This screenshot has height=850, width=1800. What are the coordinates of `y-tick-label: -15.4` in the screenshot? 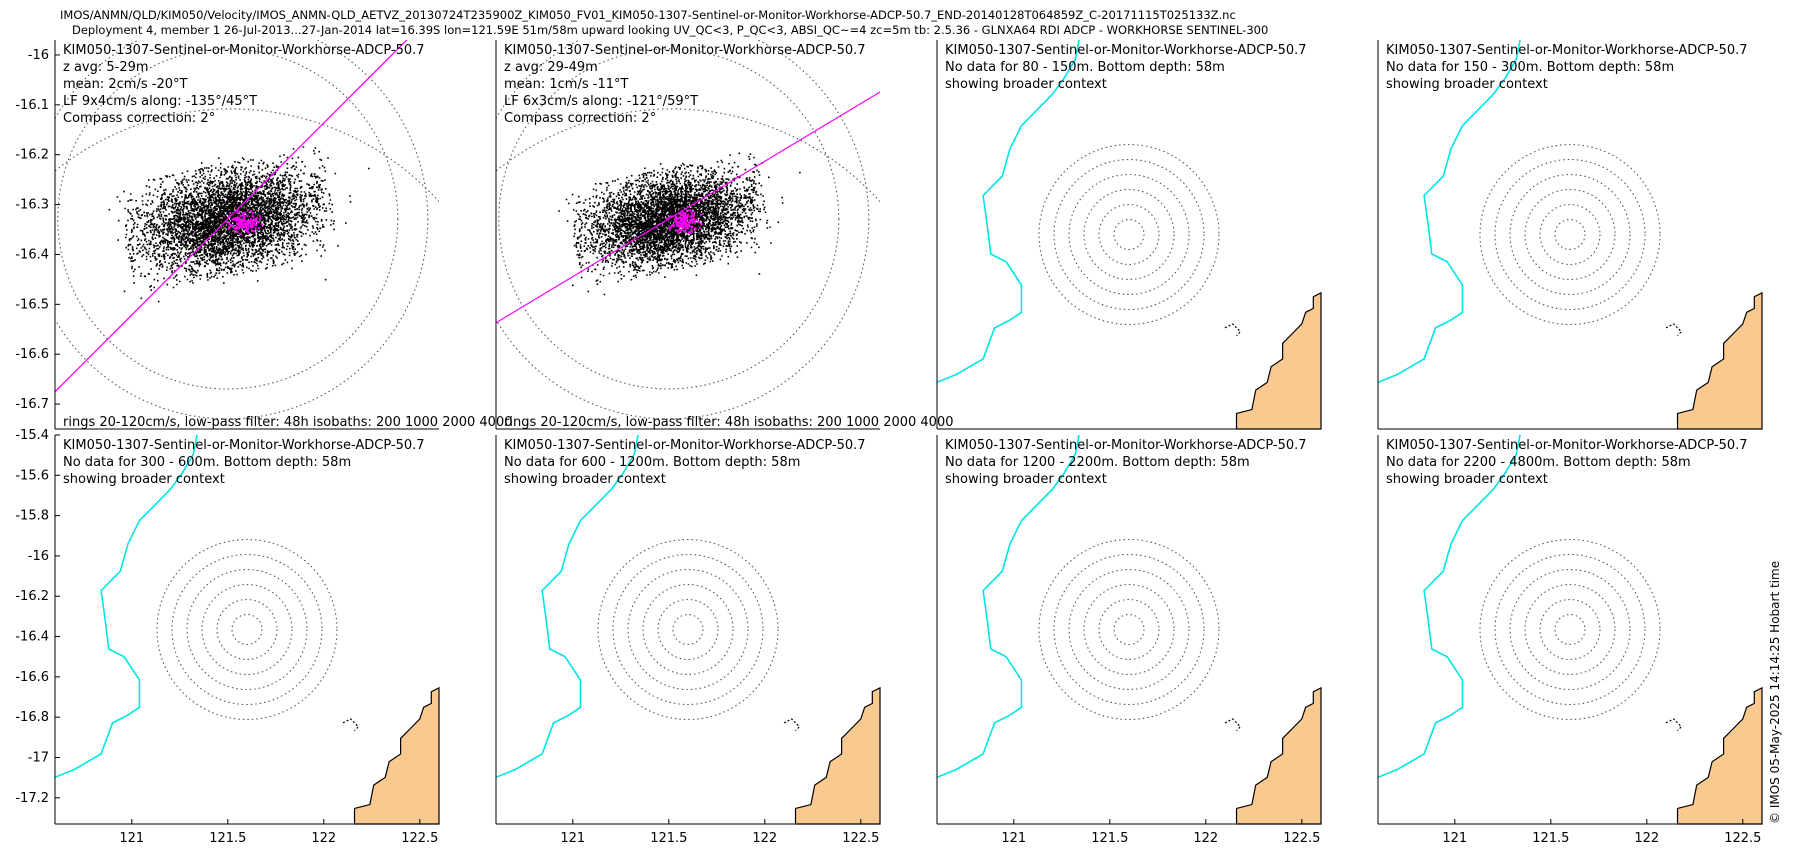 It's located at (32, 435).